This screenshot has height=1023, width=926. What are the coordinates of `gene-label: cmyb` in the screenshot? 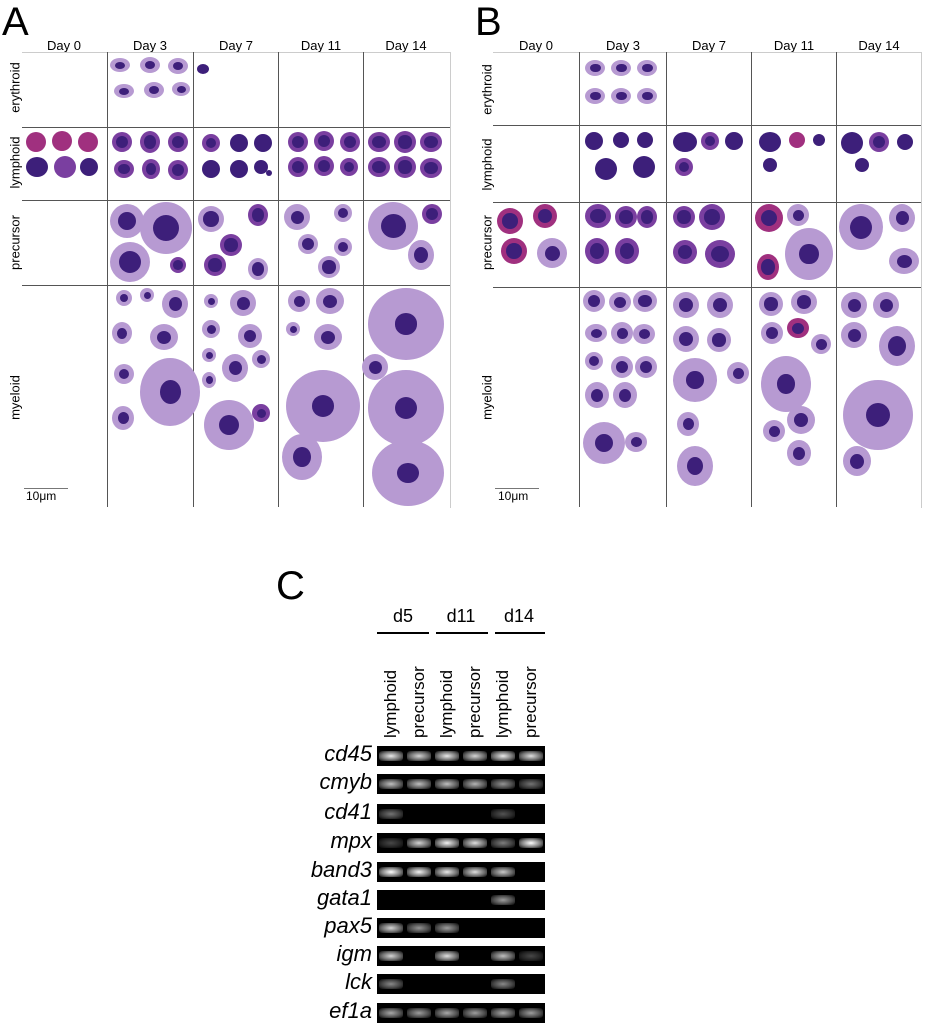 It's located at (345, 781).